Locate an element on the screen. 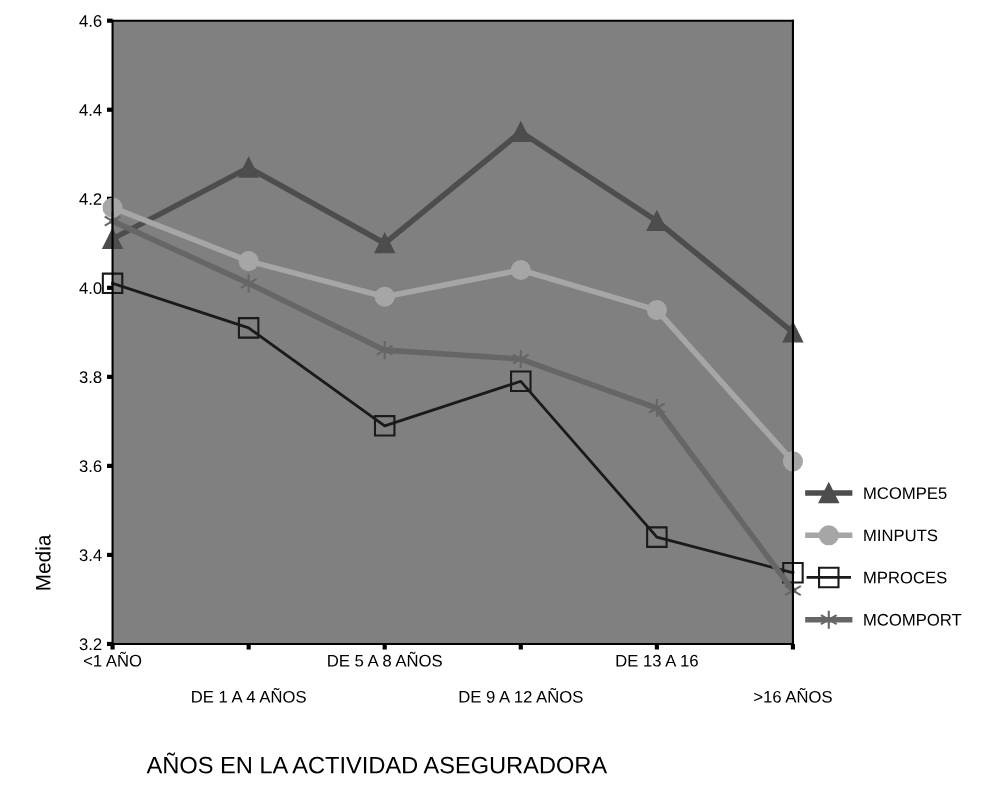  x-tick-label: <1 AÑO is located at coordinates (112, 659).